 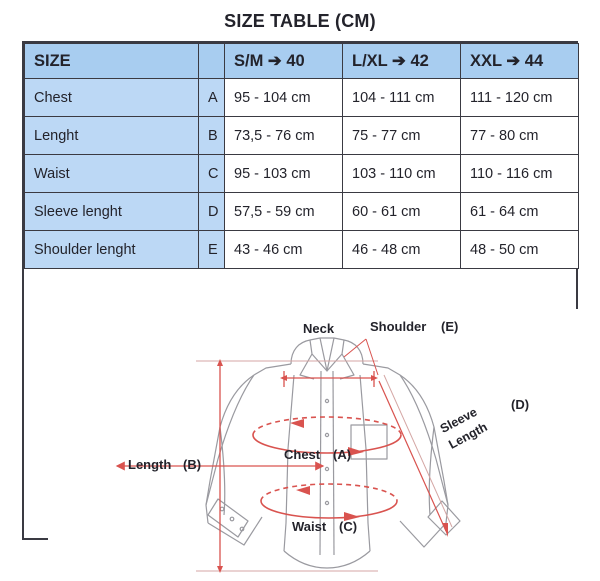 I want to click on table-header-row: SIZE S/M ➔ 40 L/XL ➔ 42 XXL ➔ 44, so click(x=301, y=61).